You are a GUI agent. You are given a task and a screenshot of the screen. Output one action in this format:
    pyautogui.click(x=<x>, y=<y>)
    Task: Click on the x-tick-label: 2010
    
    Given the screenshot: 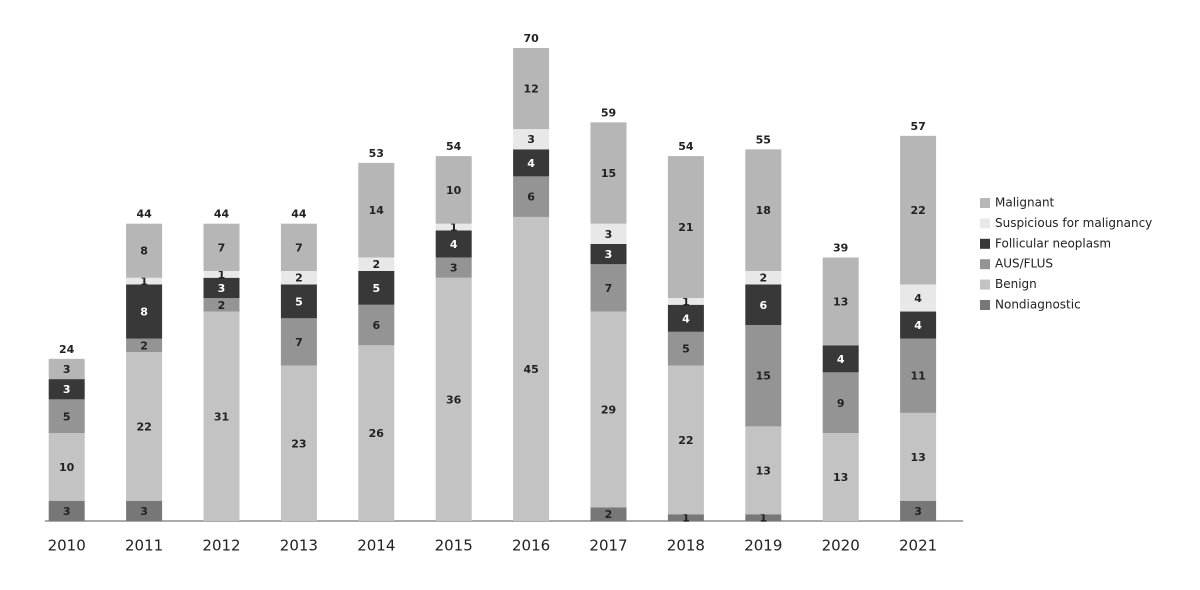 What is the action you would take?
    pyautogui.click(x=67, y=546)
    